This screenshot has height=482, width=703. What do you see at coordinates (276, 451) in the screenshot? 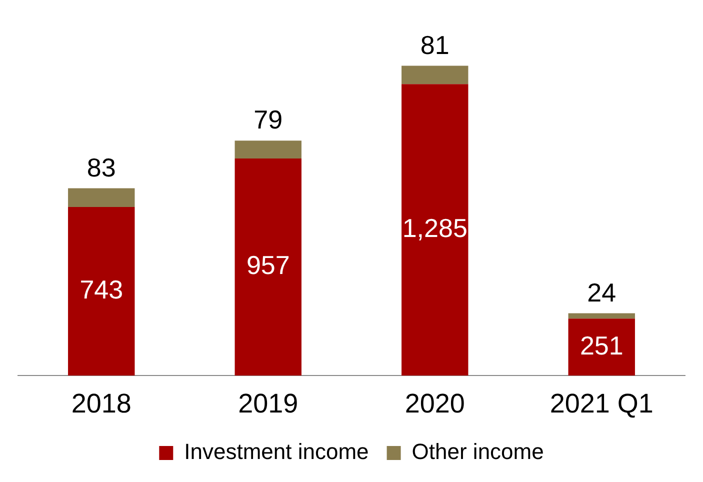
I see `legend-label: Investment income` at bounding box center [276, 451].